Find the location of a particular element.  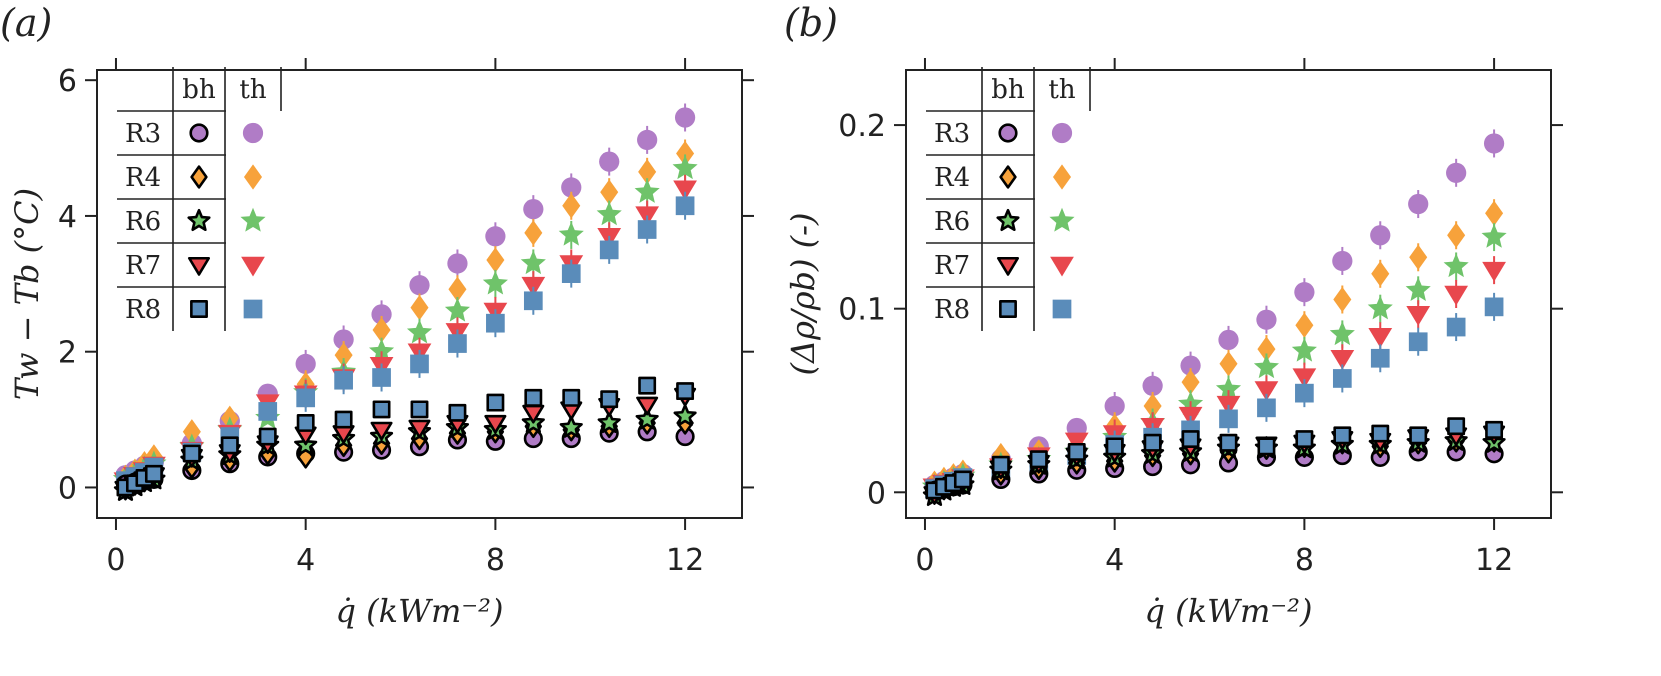

legend-marker-r3-th is located at coordinates (253, 133).